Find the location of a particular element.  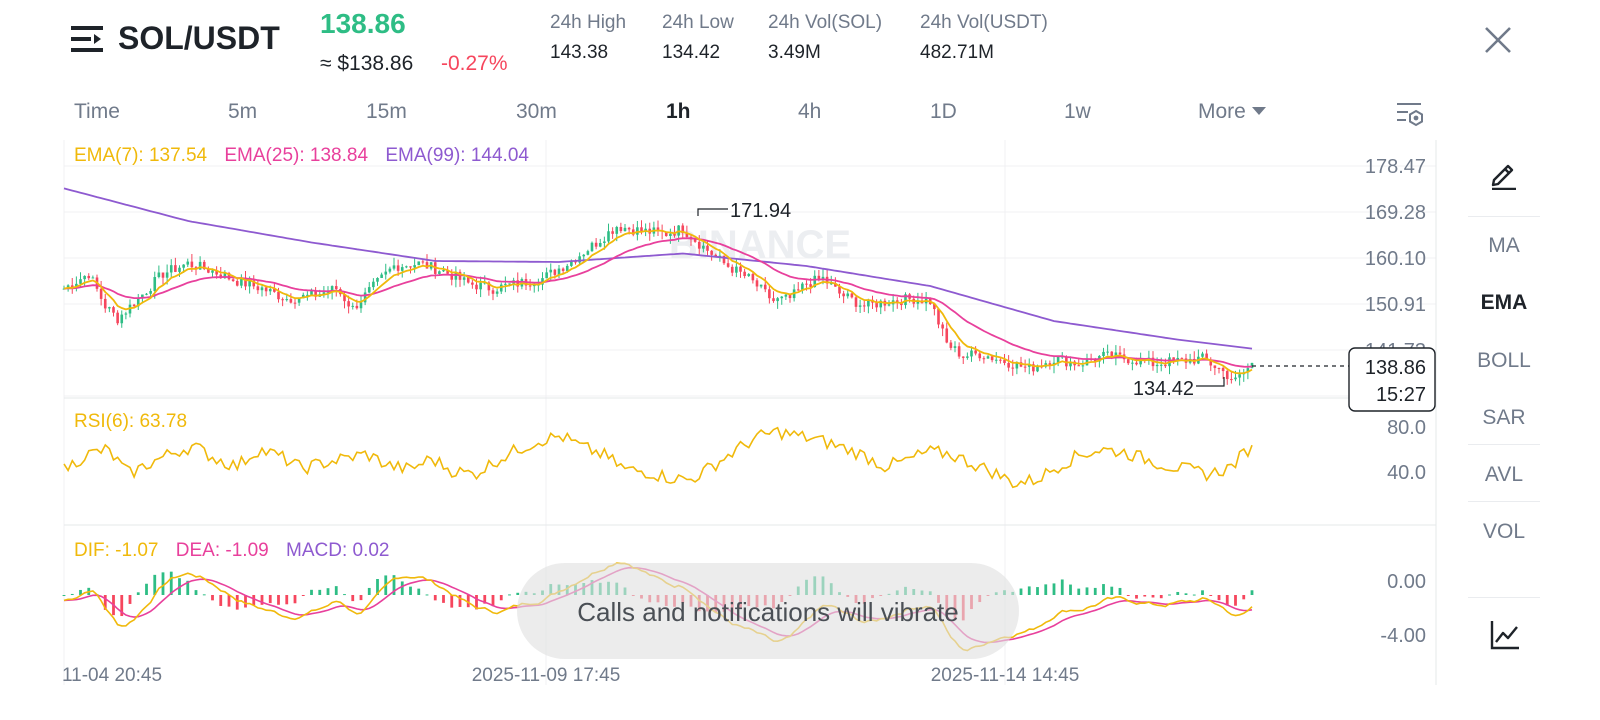

pair-title: SOL/USDT is located at coordinates (199, 38).